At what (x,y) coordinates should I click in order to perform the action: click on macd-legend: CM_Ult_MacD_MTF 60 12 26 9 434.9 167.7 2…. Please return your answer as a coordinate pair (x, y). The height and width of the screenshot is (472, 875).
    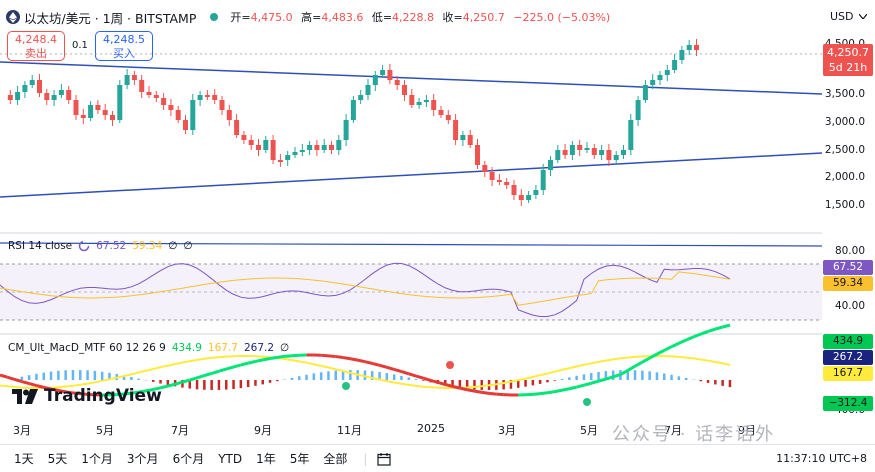
    Looking at the image, I should click on (149, 348).